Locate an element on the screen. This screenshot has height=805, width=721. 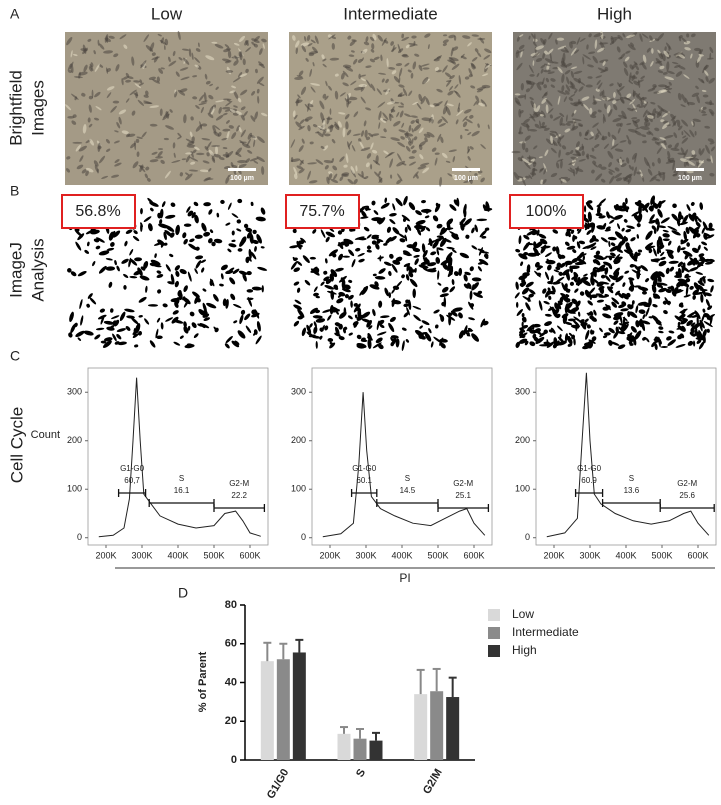
confluence-box is located at coordinates (322, 211).